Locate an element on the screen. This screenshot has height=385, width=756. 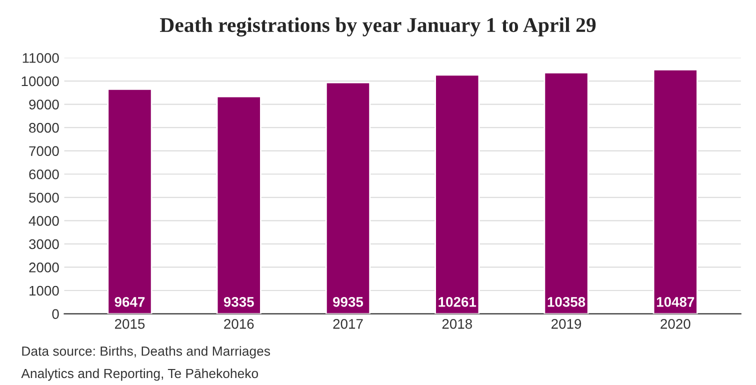
y-tick-label: 3000 is located at coordinates (44, 244).